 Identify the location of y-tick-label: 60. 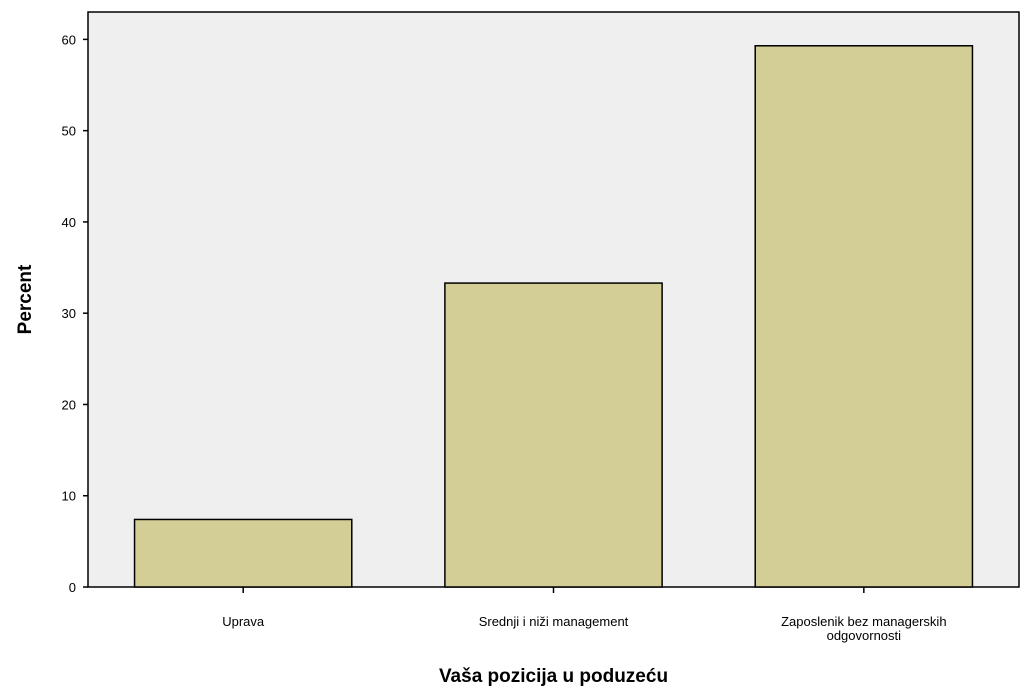
(69, 39).